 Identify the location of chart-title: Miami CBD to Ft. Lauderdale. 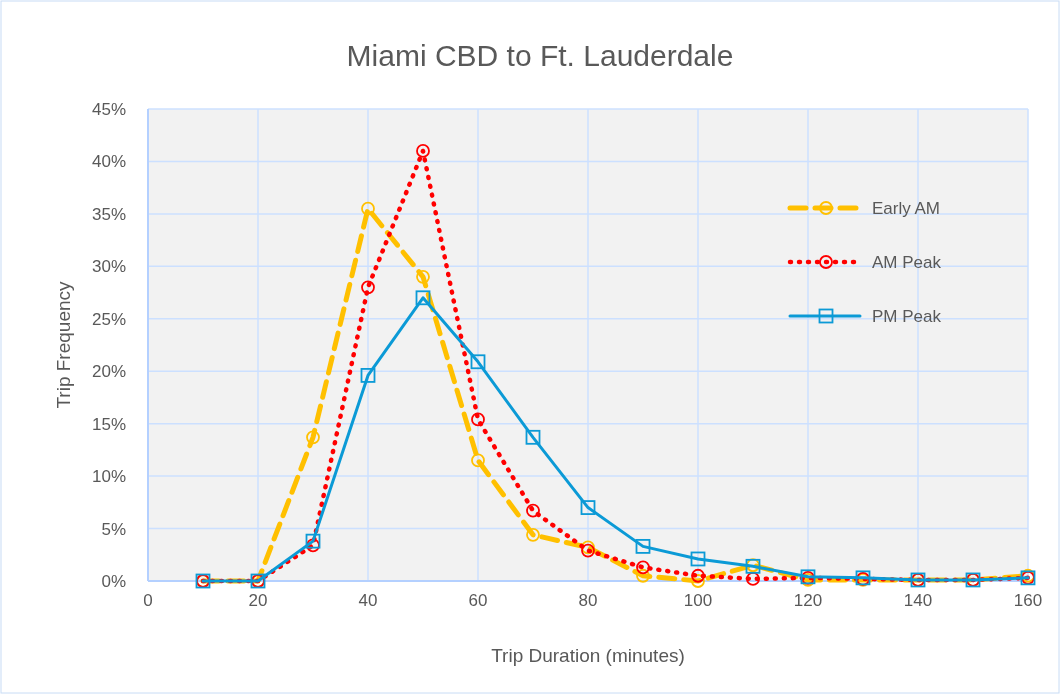
(540, 55).